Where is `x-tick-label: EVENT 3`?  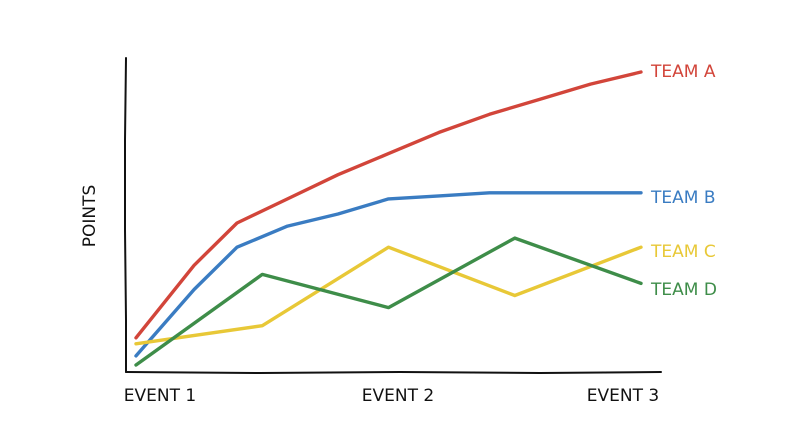
x-tick-label: EVENT 3 is located at coordinates (623, 396).